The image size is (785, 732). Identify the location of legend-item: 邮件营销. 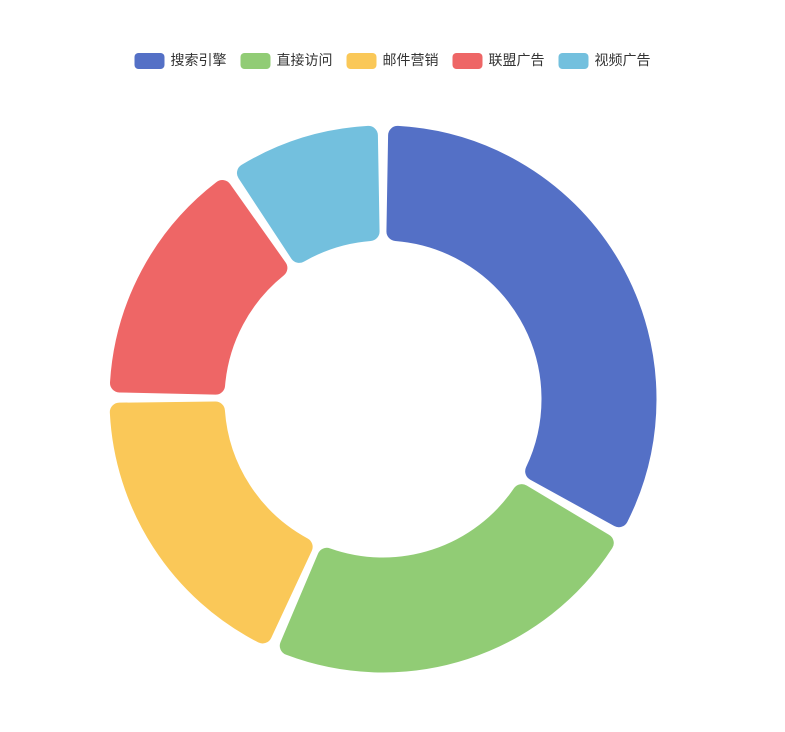
(392, 61).